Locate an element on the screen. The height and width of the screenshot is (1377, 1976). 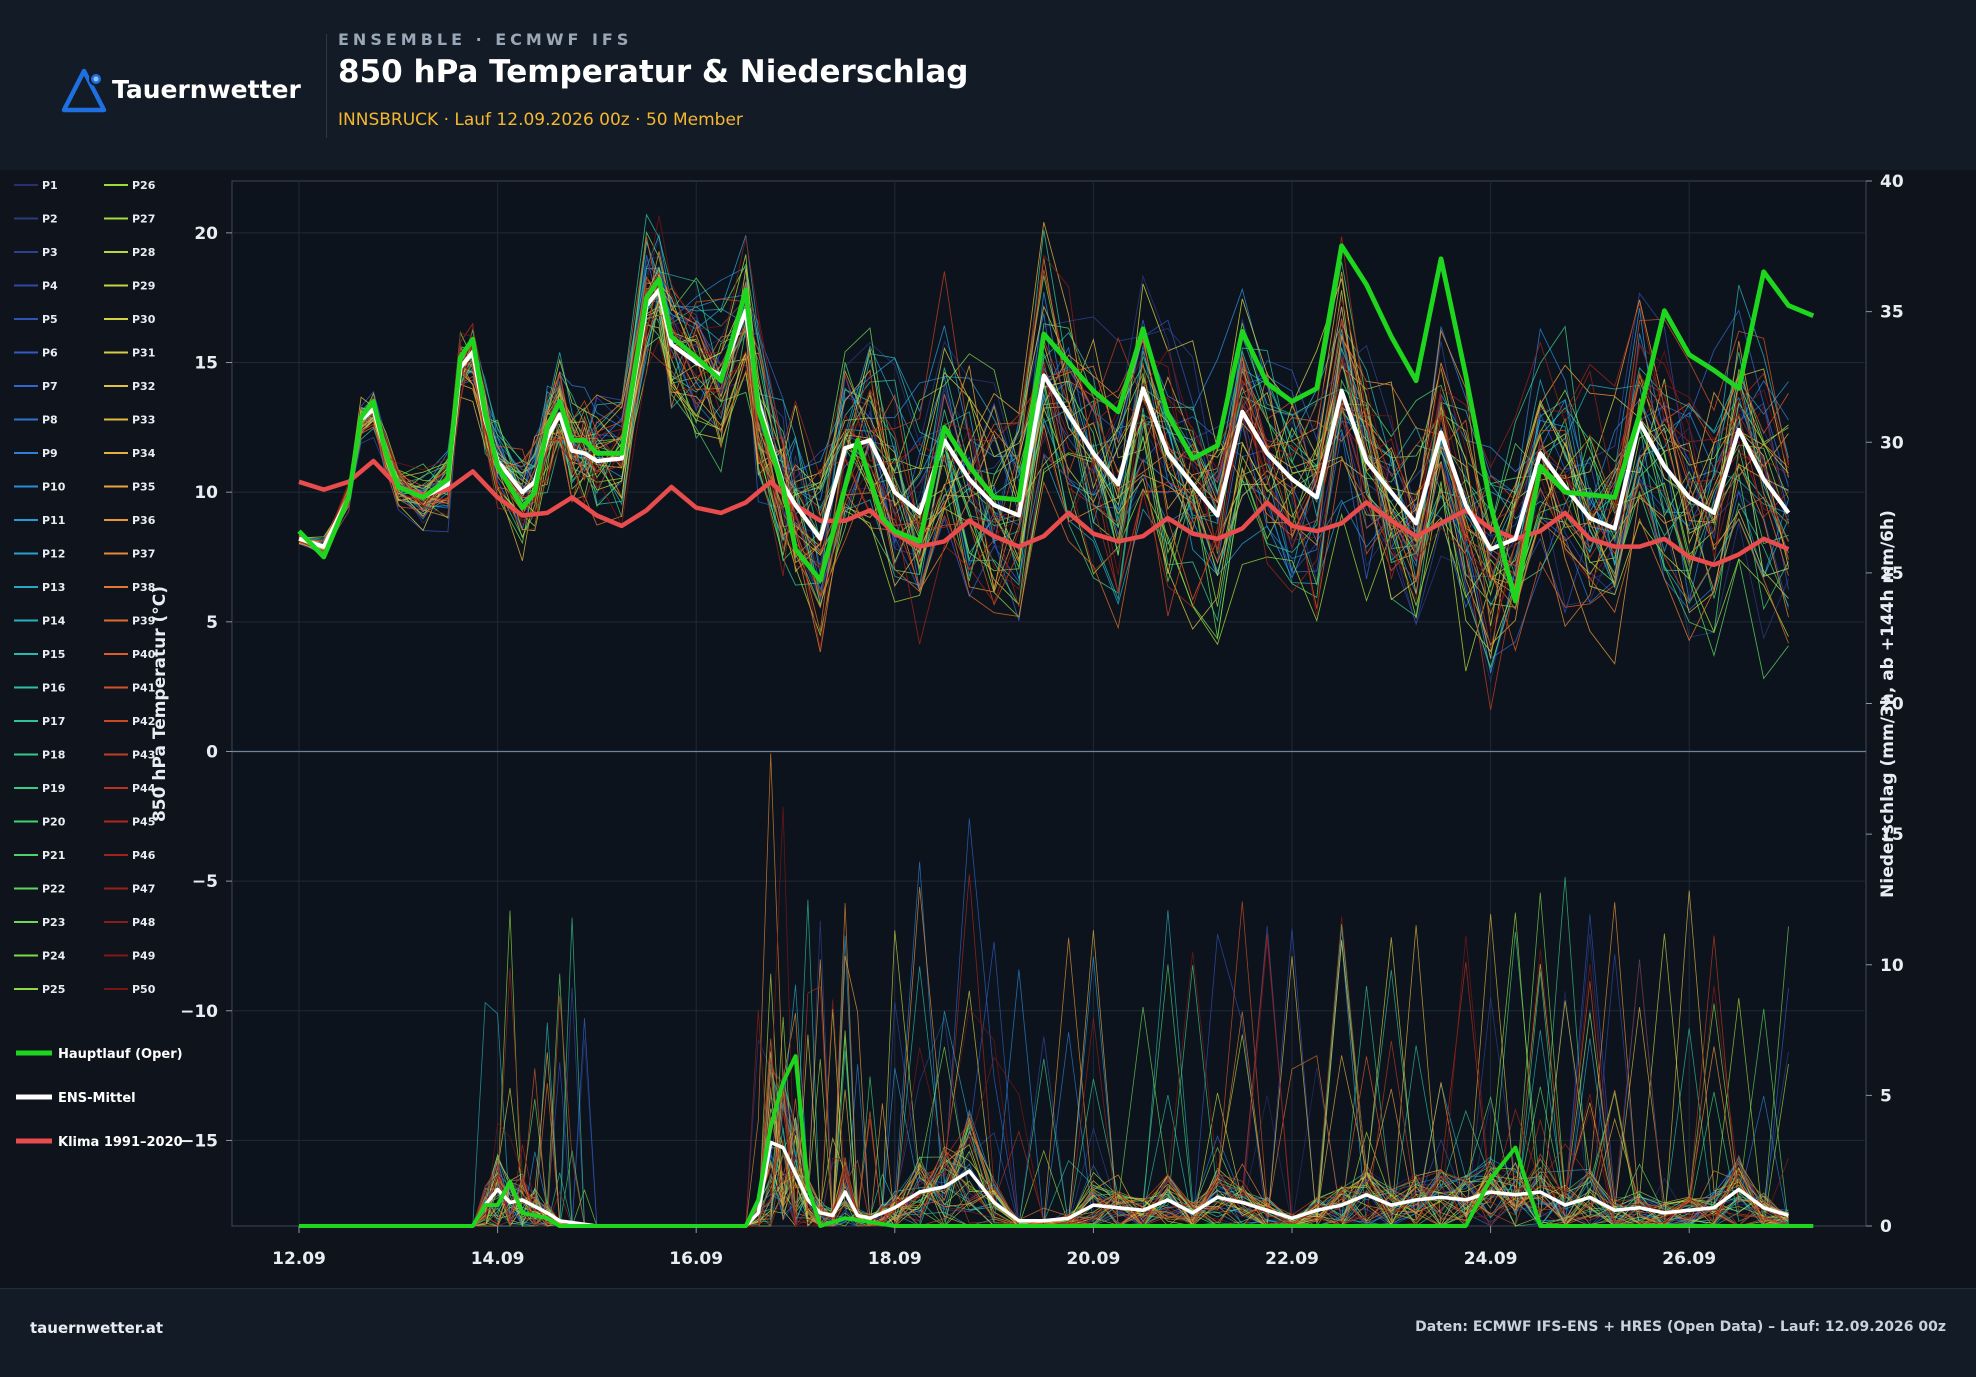
x-tick-label: 12.09 is located at coordinates (299, 1259).